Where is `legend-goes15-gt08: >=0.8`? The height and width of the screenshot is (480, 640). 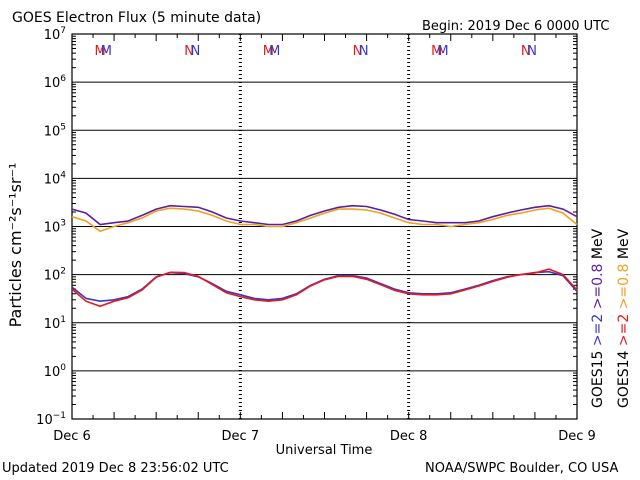 legend-goes15-gt08: >=0.8 is located at coordinates (598, 287).